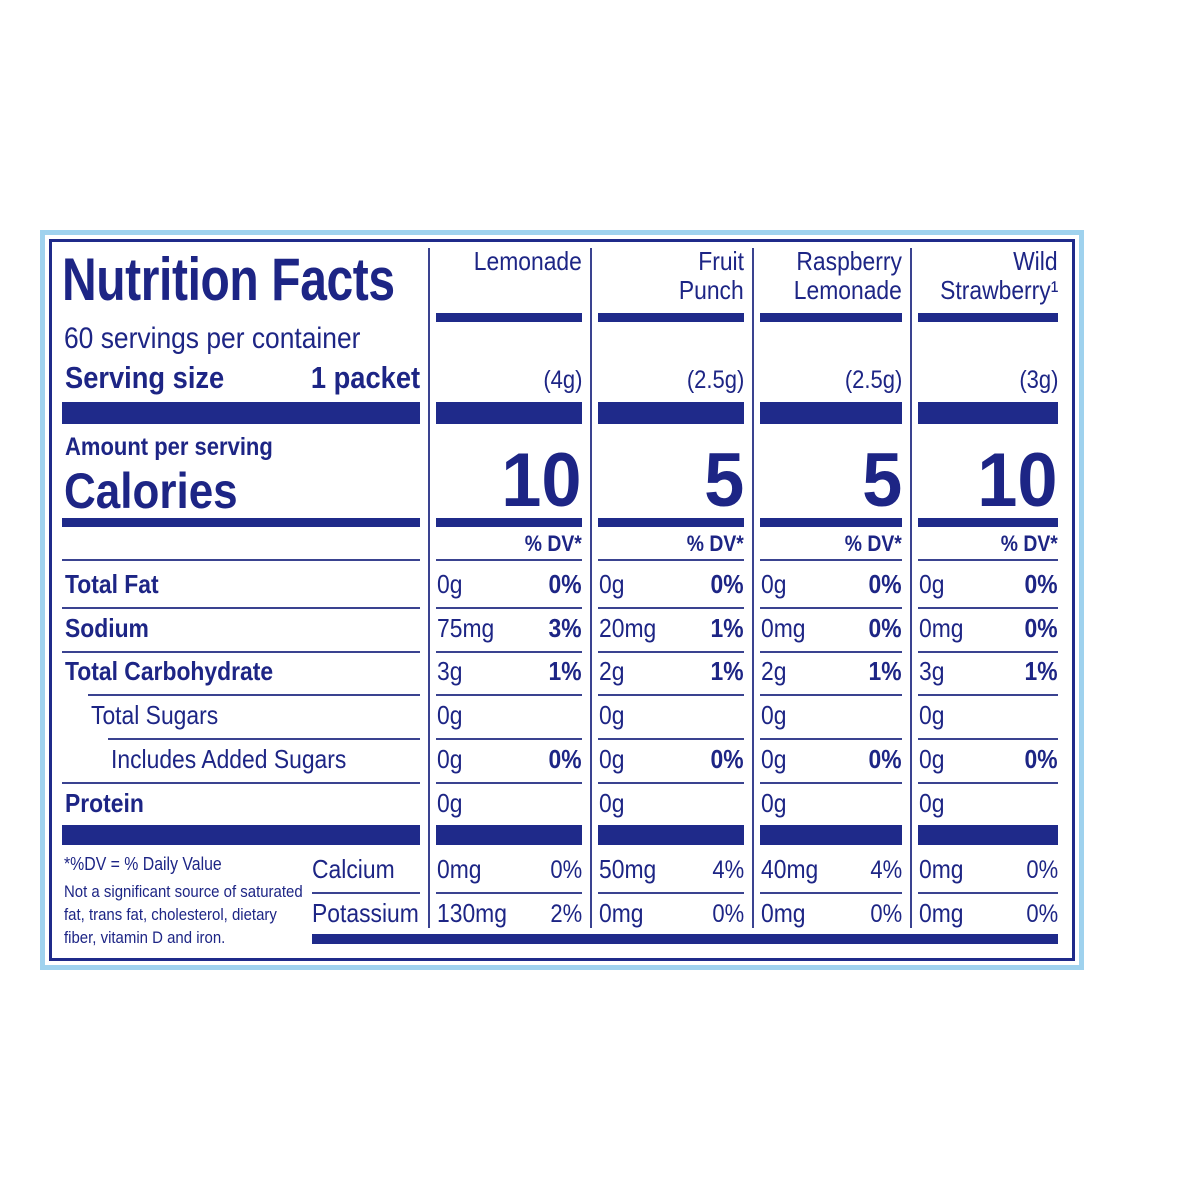 This screenshot has width=1200, height=1200. I want to click on nutrient-amount: 75mg, so click(466, 628).